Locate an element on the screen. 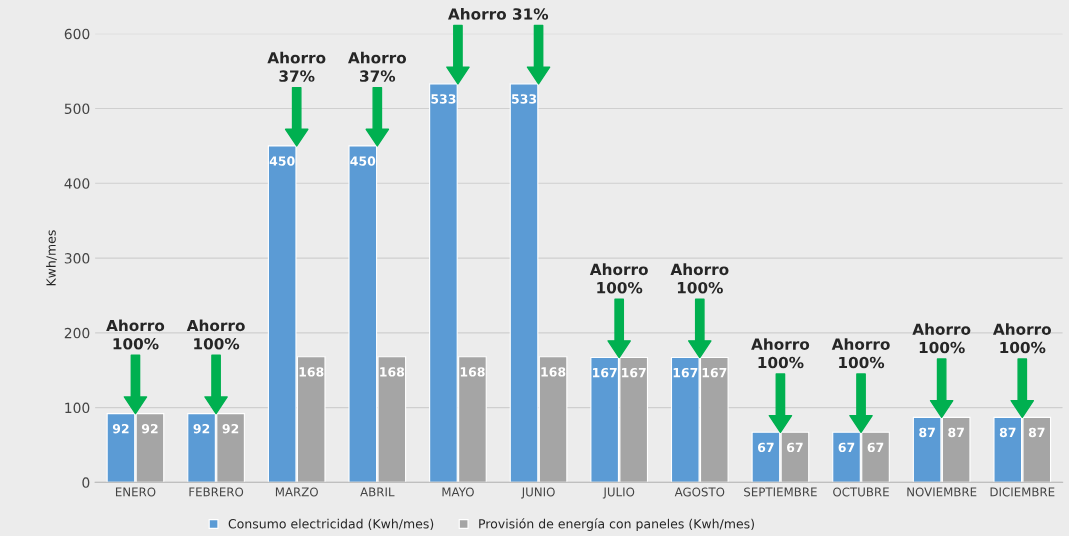 The height and width of the screenshot is (536, 1069). legend-label: Consumo electricidad (Kwh/mes) is located at coordinates (331, 524).